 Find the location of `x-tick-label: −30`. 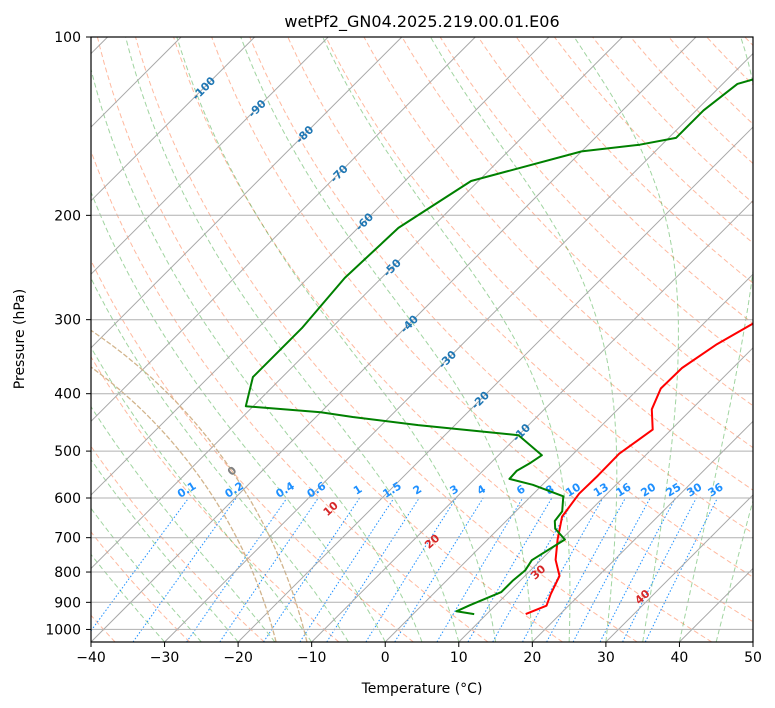

x-tick-label: −30 is located at coordinates (165, 658).